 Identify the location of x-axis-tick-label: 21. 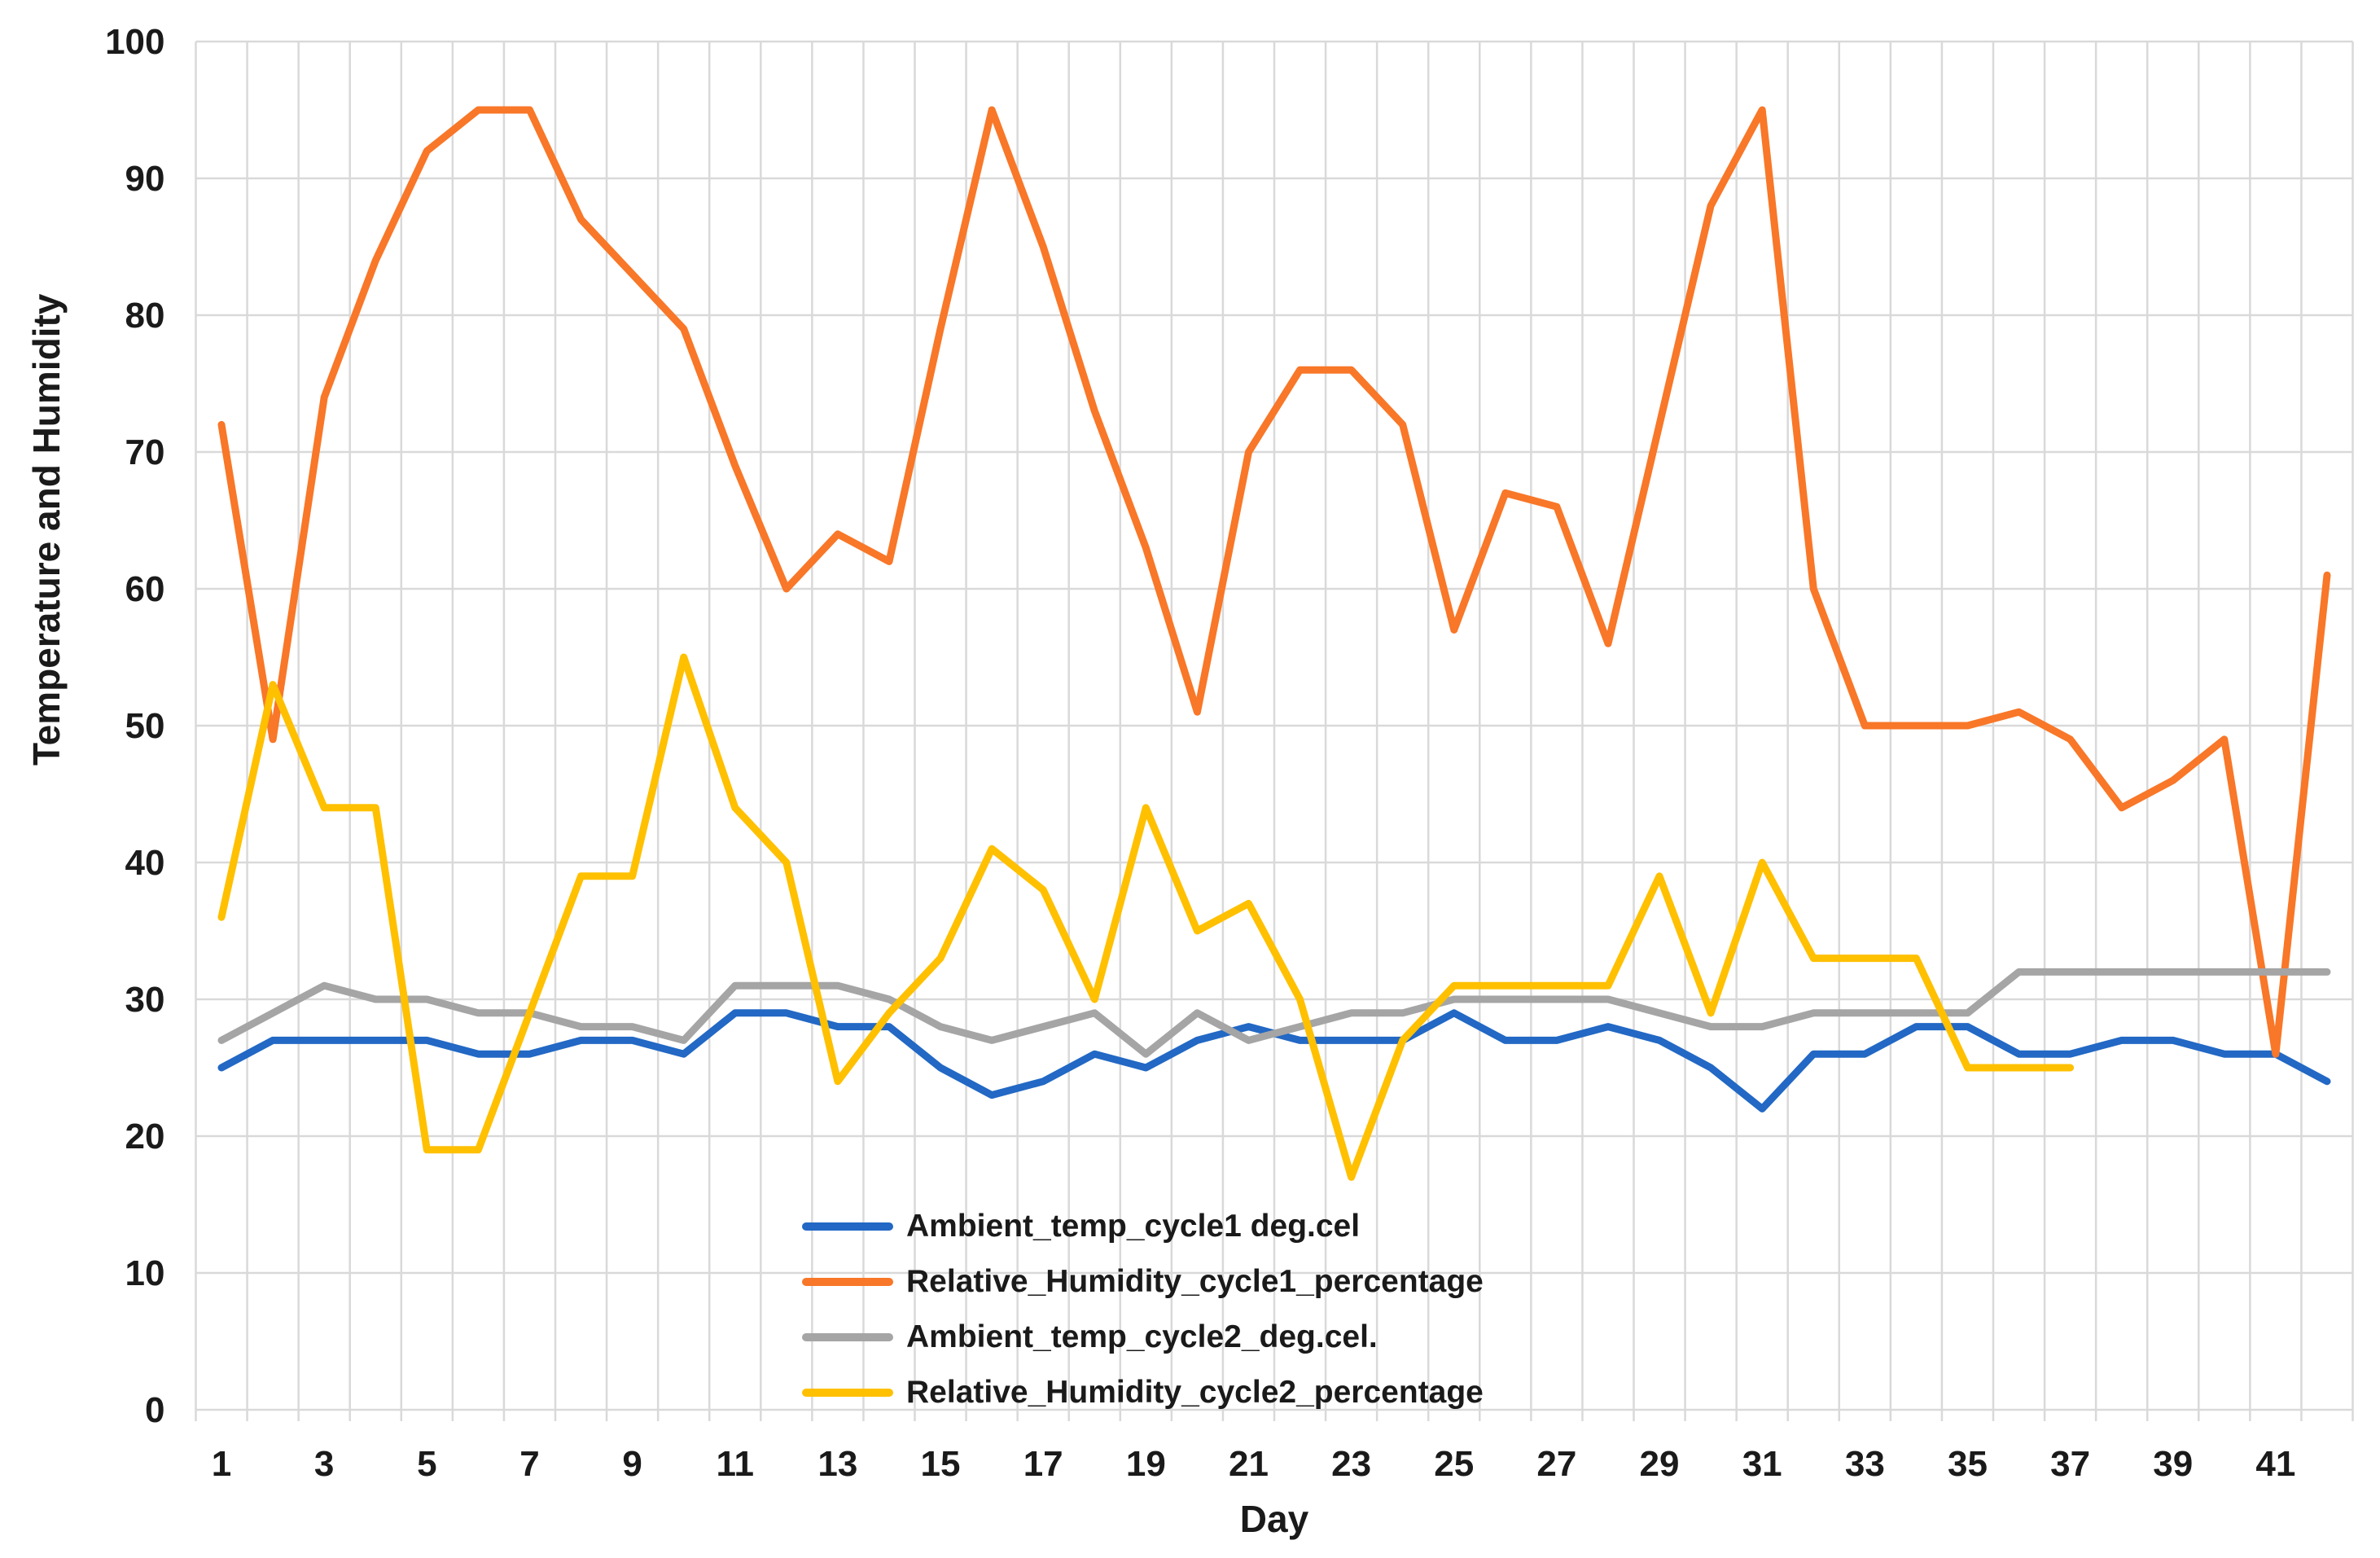
(1249, 1464).